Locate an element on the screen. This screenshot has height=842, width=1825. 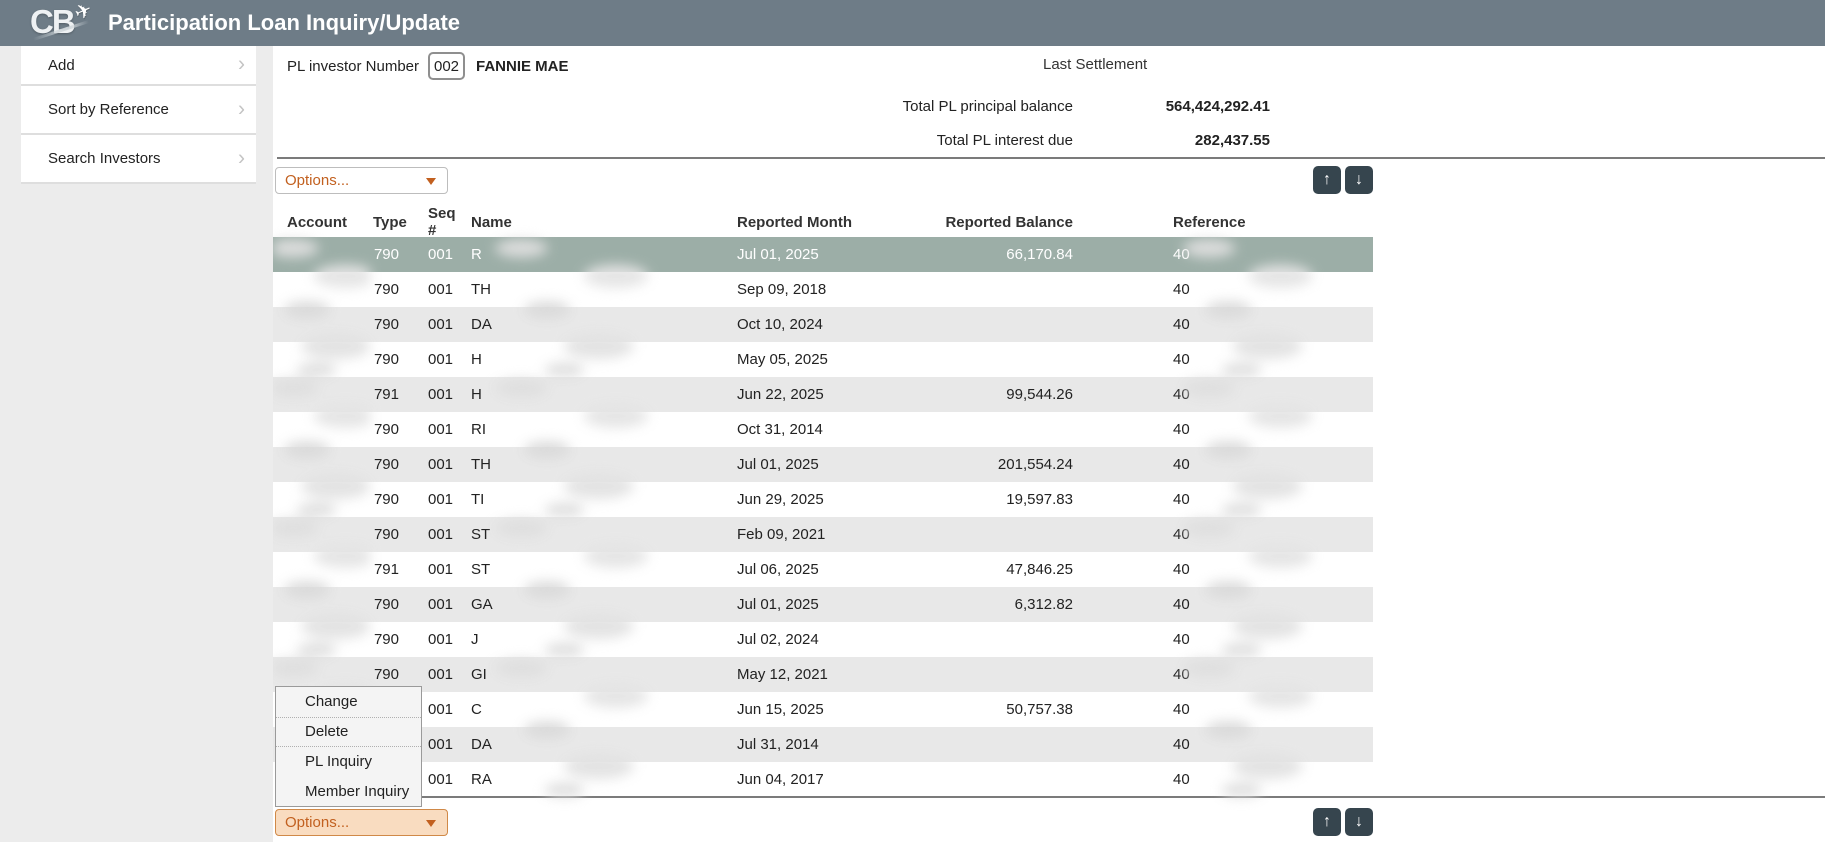
context-menu-item: Member Inquiry is located at coordinates (357, 791).